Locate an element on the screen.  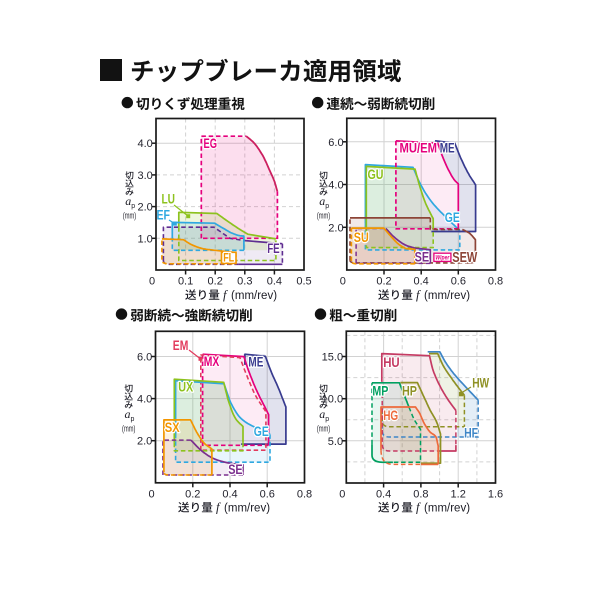
svg-text: 5.0 is located at coordinates (335, 442).